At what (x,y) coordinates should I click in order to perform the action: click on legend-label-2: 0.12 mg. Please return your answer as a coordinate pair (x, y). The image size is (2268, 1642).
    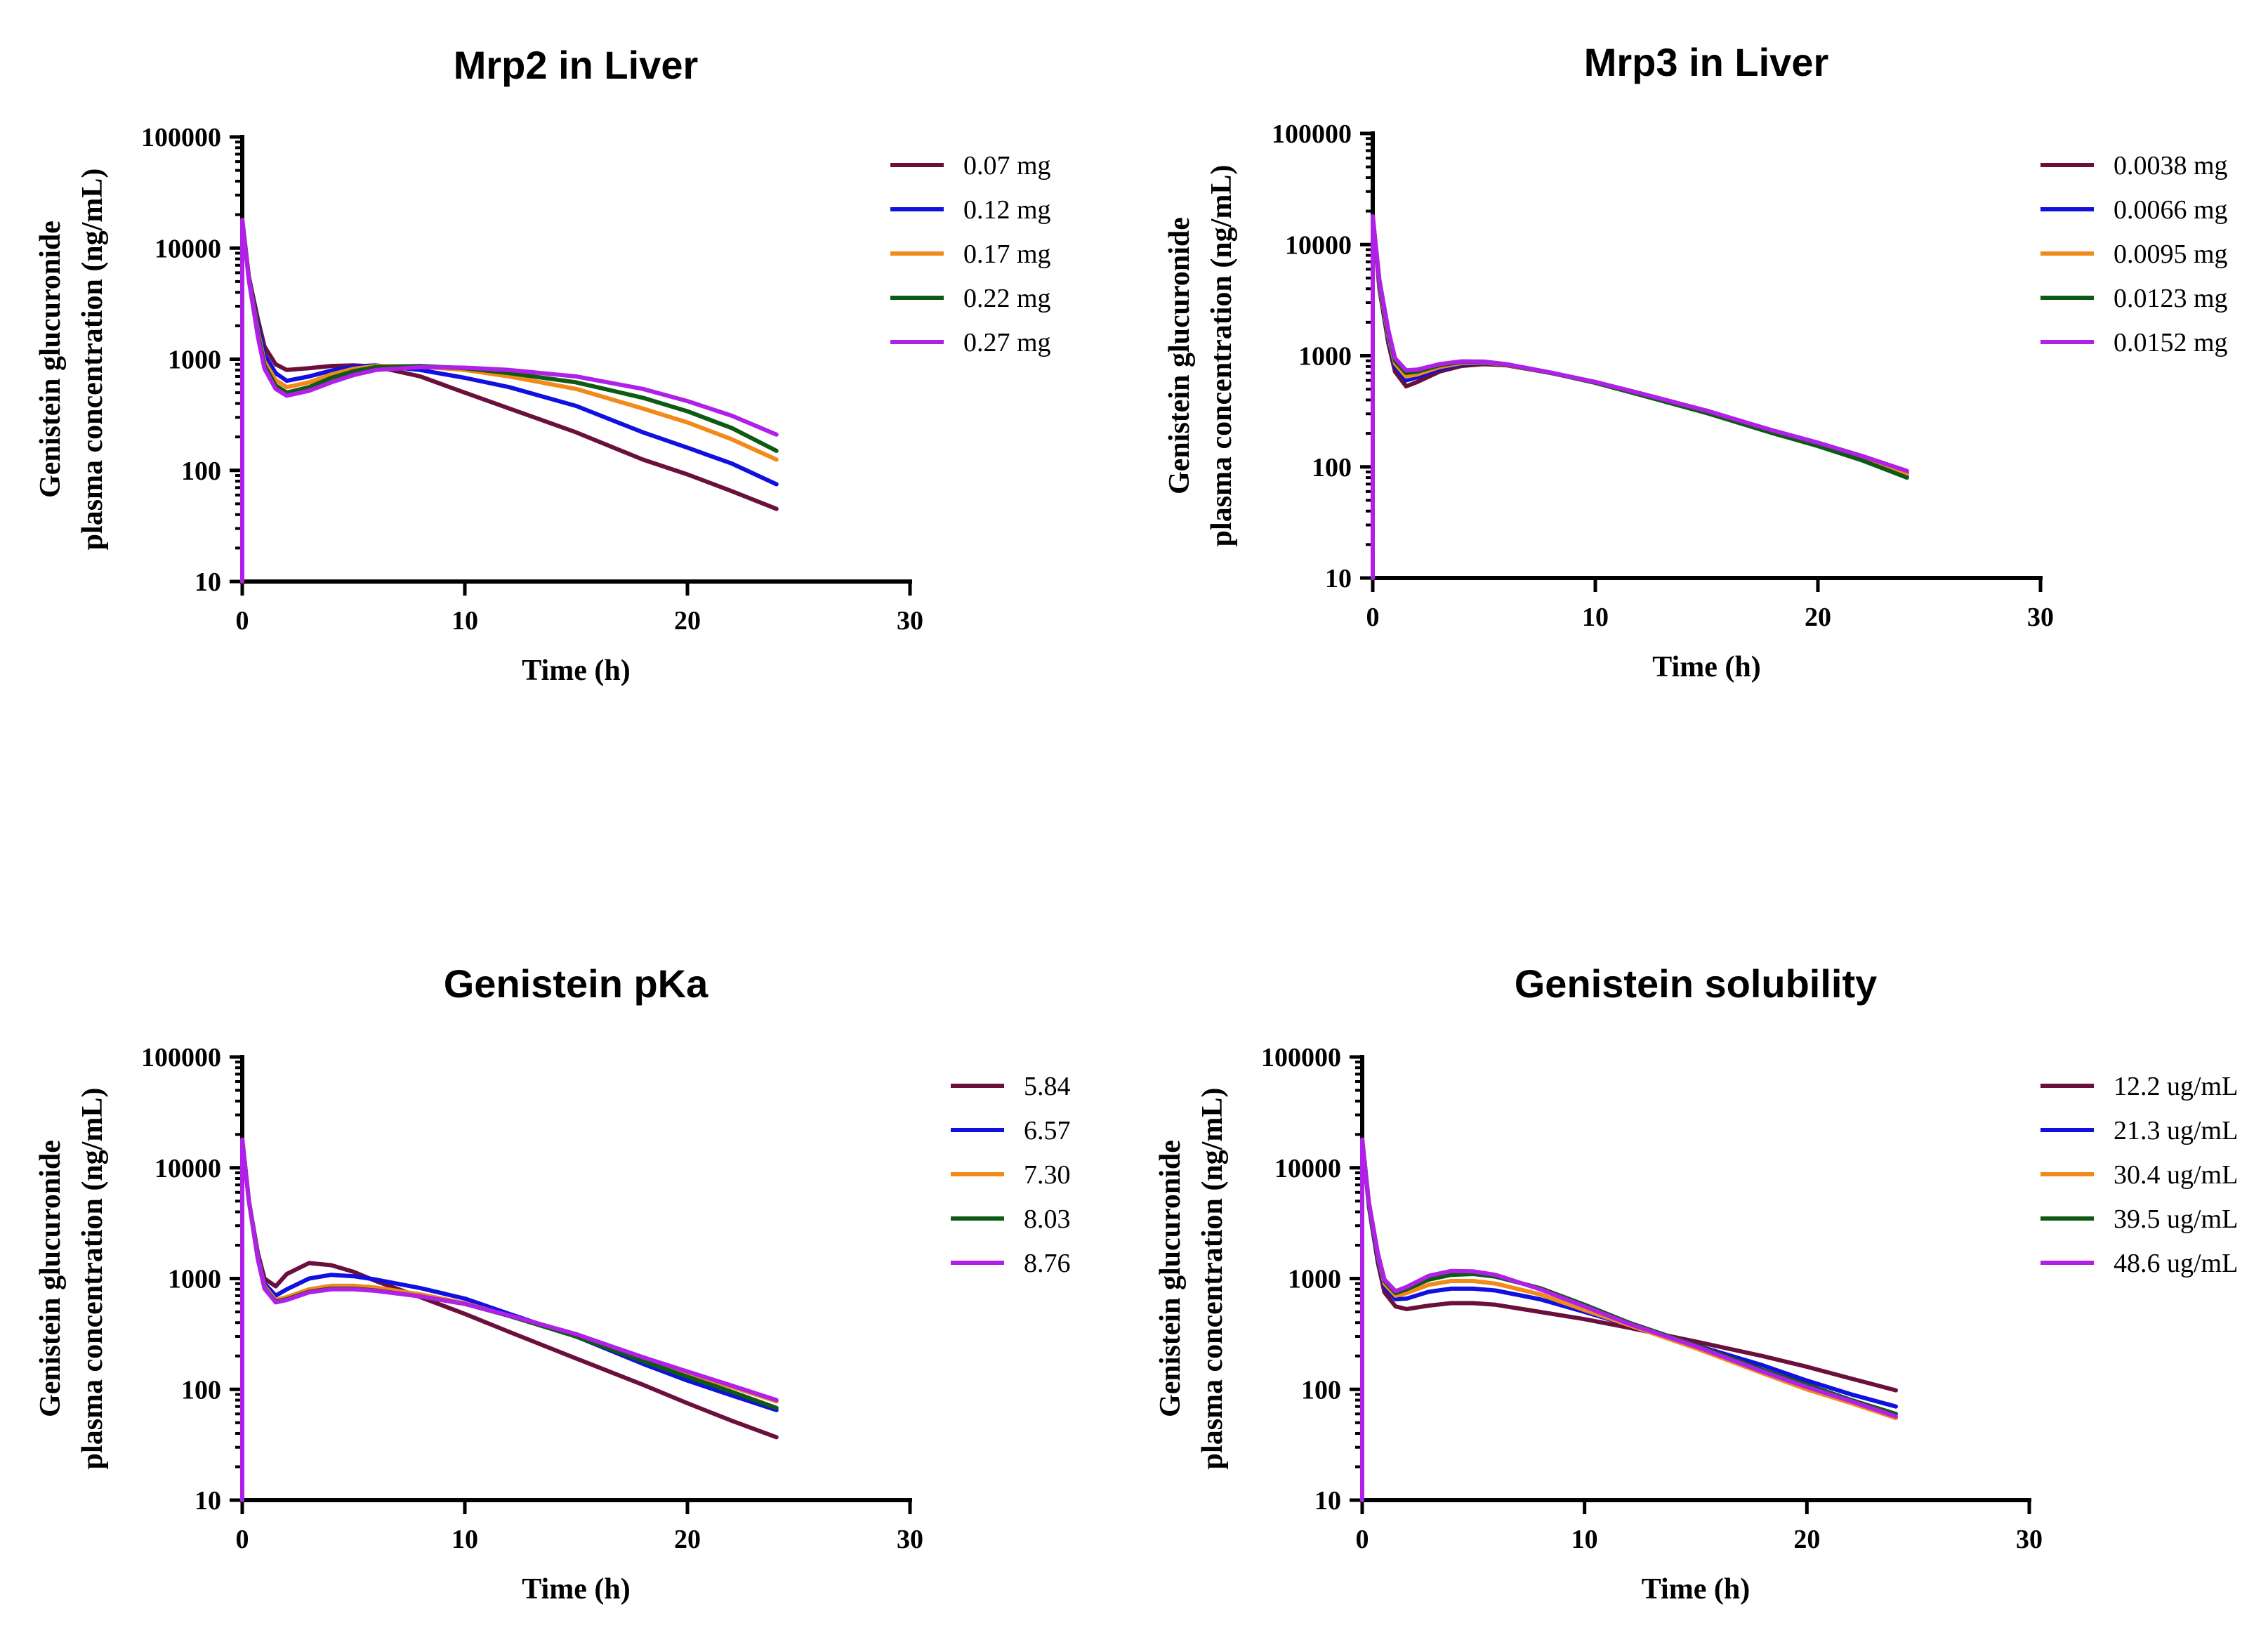
    Looking at the image, I should click on (1007, 210).